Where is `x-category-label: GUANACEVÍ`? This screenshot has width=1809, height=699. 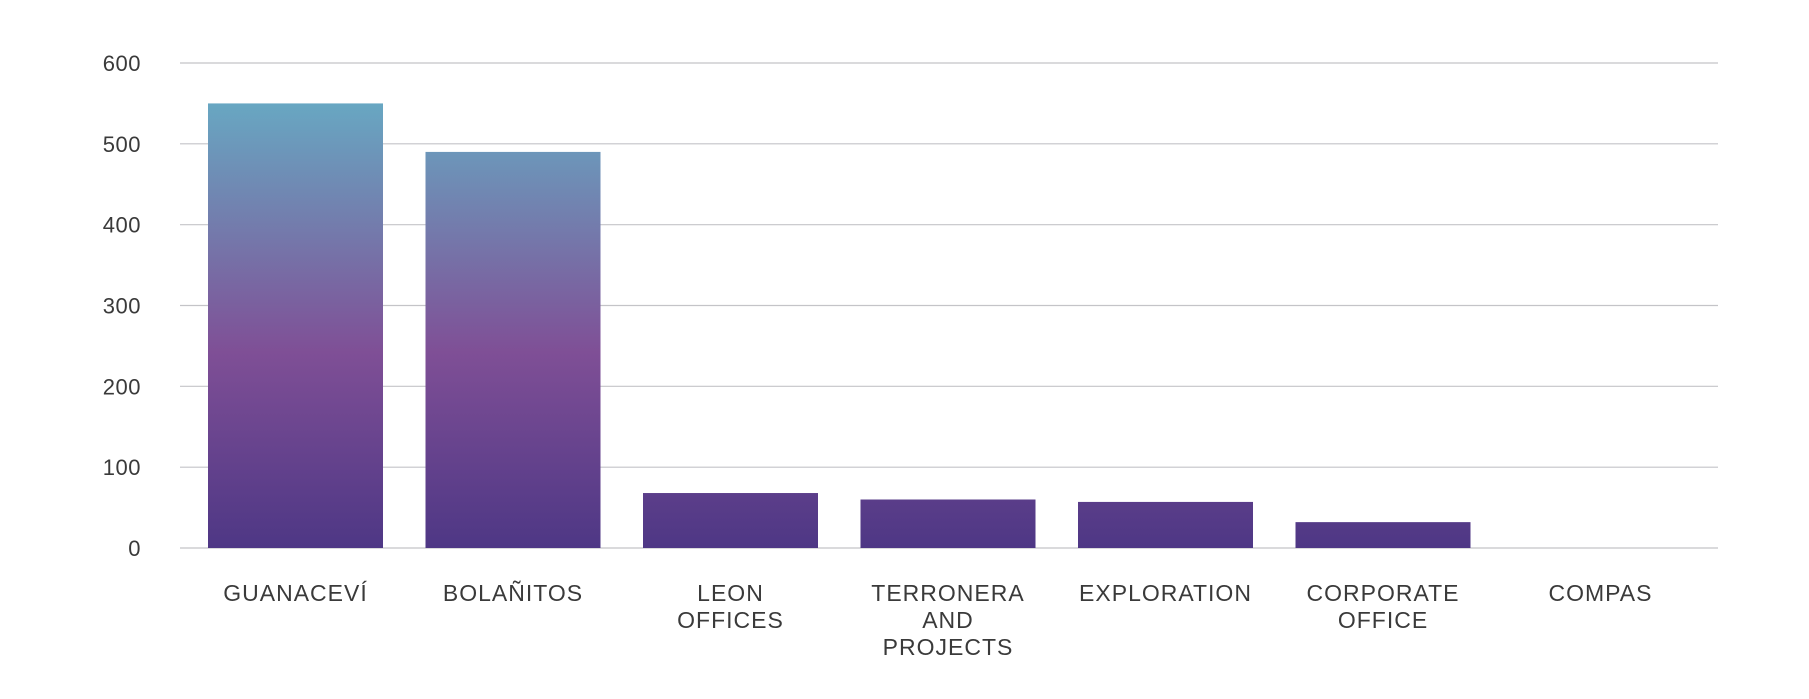
x-category-label: GUANACEVÍ is located at coordinates (295, 593).